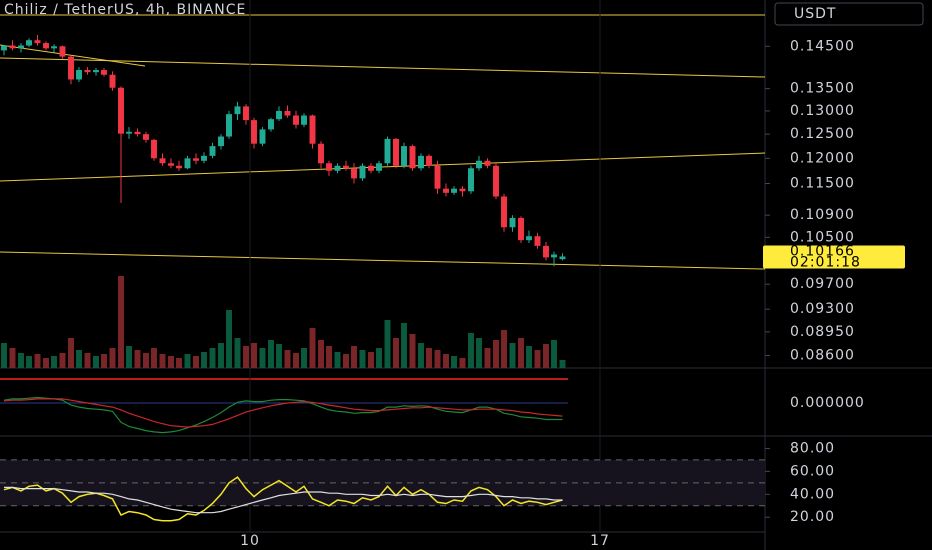  I want to click on chart-title: Chiliz / TetherUS, 4h, BINANCE, so click(125, 10).